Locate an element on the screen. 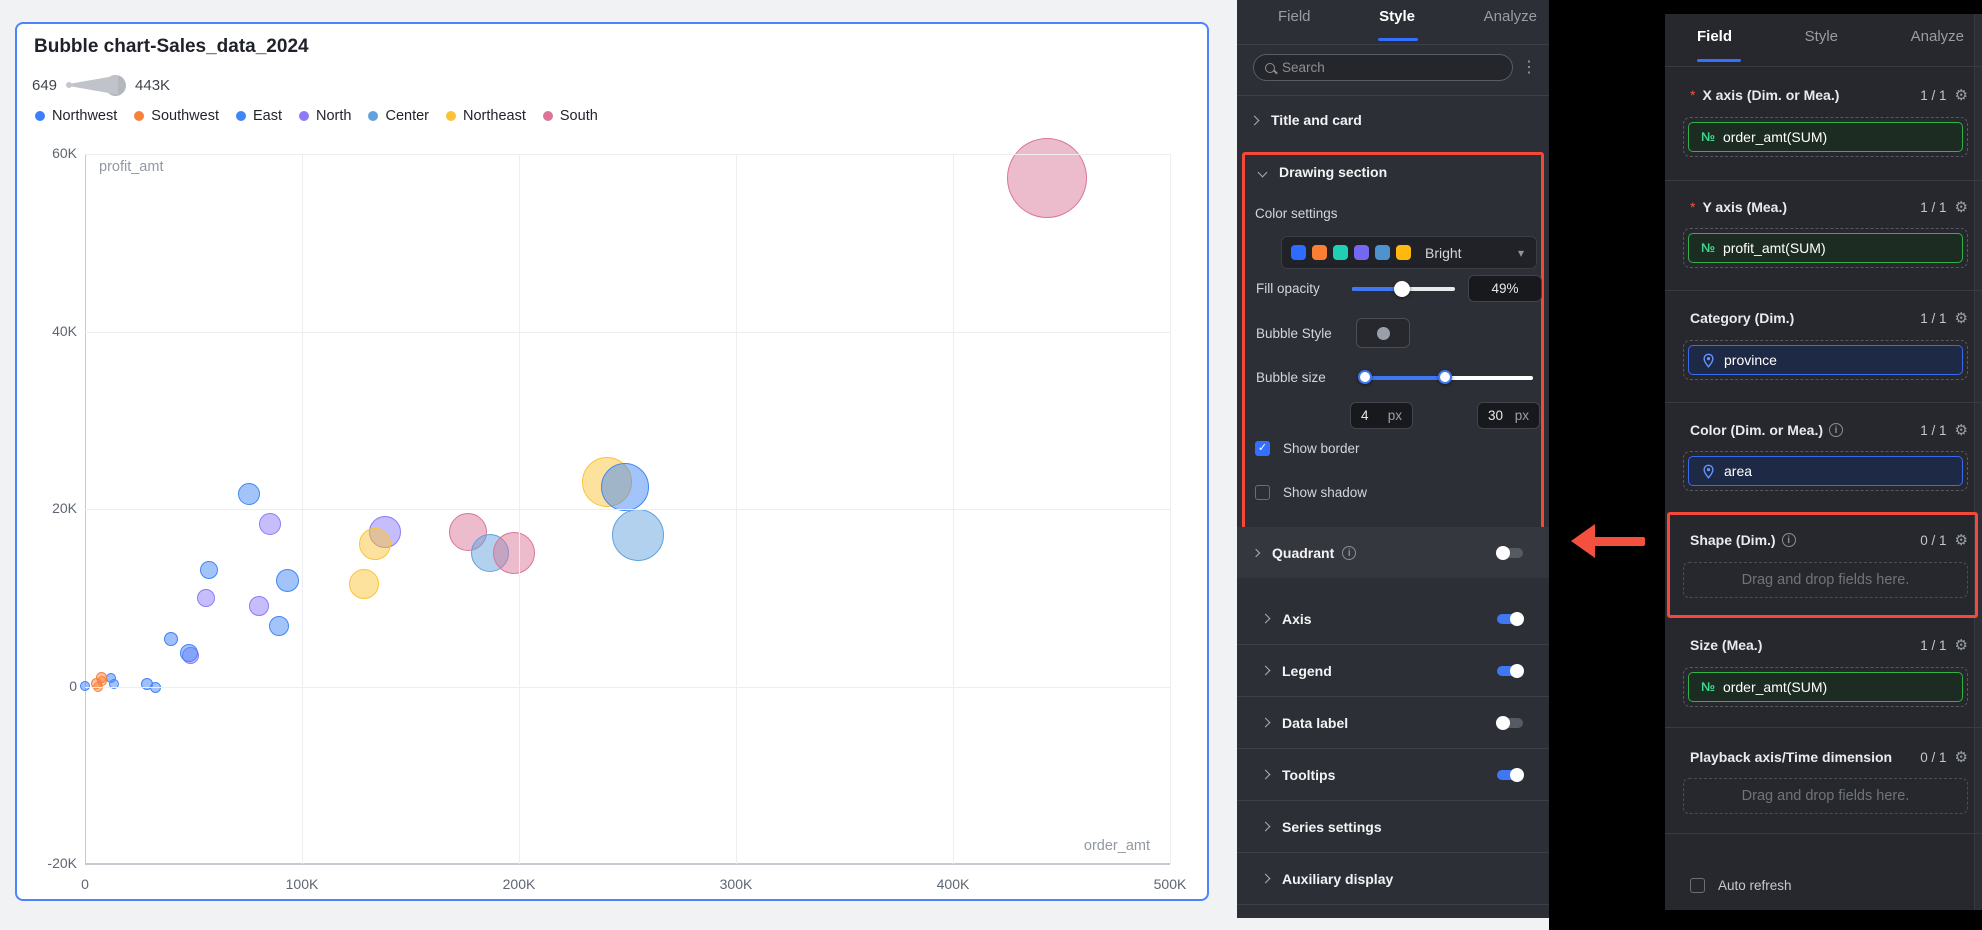 The height and width of the screenshot is (930, 1982). legend-item-north: North is located at coordinates (325, 116).